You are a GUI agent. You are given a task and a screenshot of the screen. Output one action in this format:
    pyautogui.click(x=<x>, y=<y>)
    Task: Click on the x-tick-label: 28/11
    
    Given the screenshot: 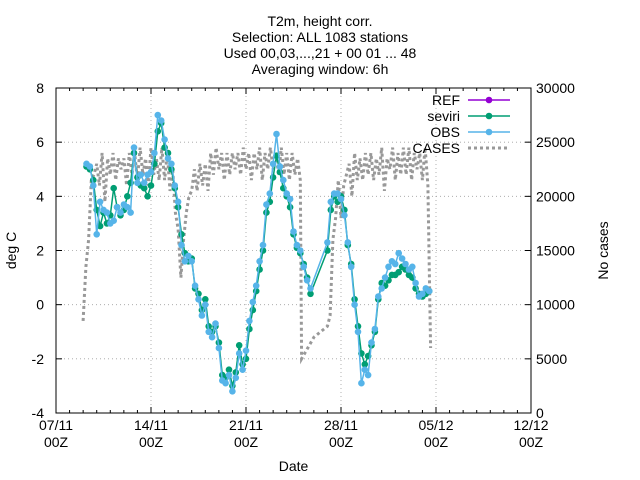 What is the action you would take?
    pyautogui.click(x=341, y=425)
    